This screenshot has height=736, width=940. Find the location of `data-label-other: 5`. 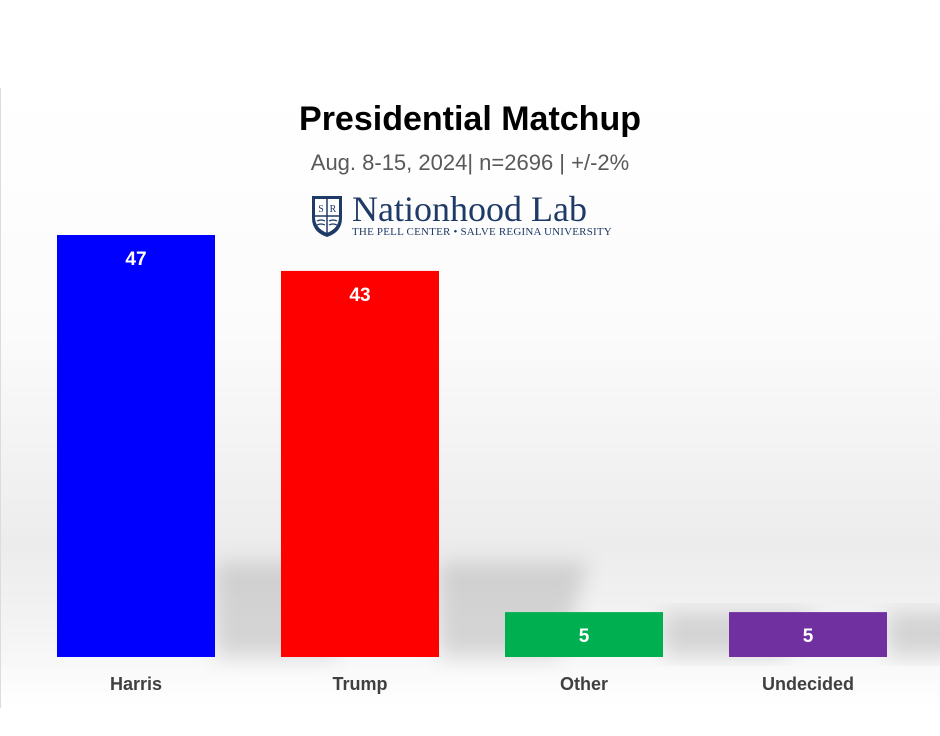

data-label-other: 5 is located at coordinates (584, 636).